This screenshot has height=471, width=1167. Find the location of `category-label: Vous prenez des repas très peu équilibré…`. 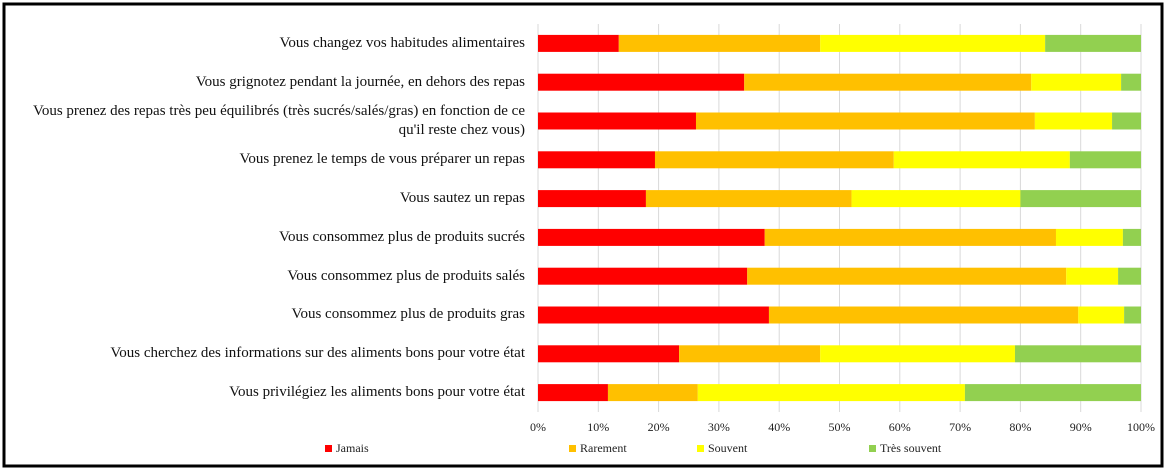

category-label: Vous prenez des repas très peu équilibré… is located at coordinates (278, 120).